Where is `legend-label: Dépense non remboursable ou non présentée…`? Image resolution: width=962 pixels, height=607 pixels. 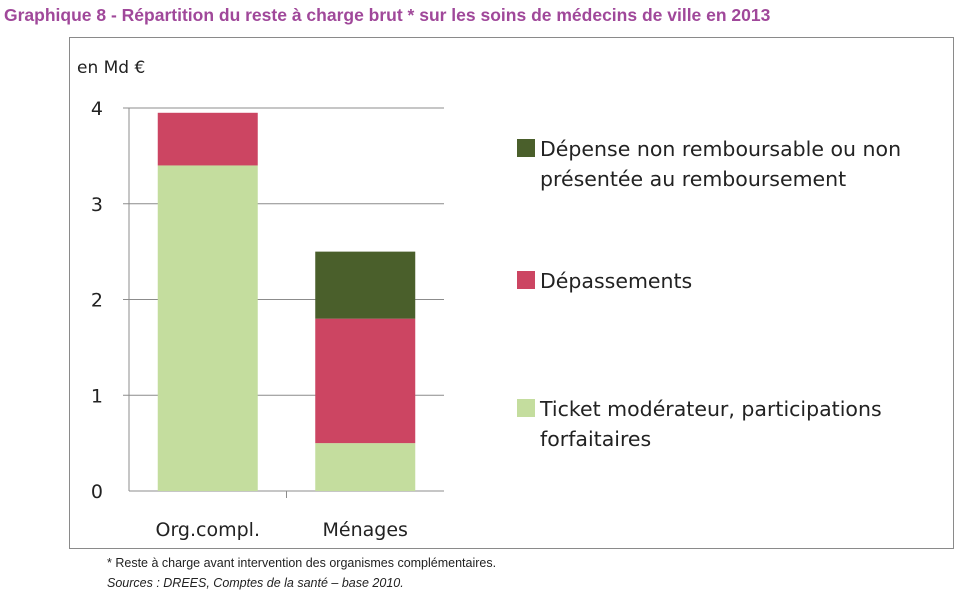 legend-label: Dépense non remboursable ou non présentée… is located at coordinates (720, 164).